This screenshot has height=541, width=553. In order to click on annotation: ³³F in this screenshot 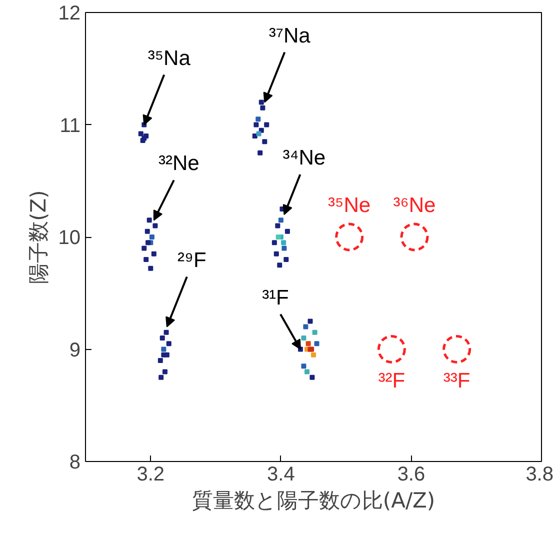, I will do `click(456, 380)`.